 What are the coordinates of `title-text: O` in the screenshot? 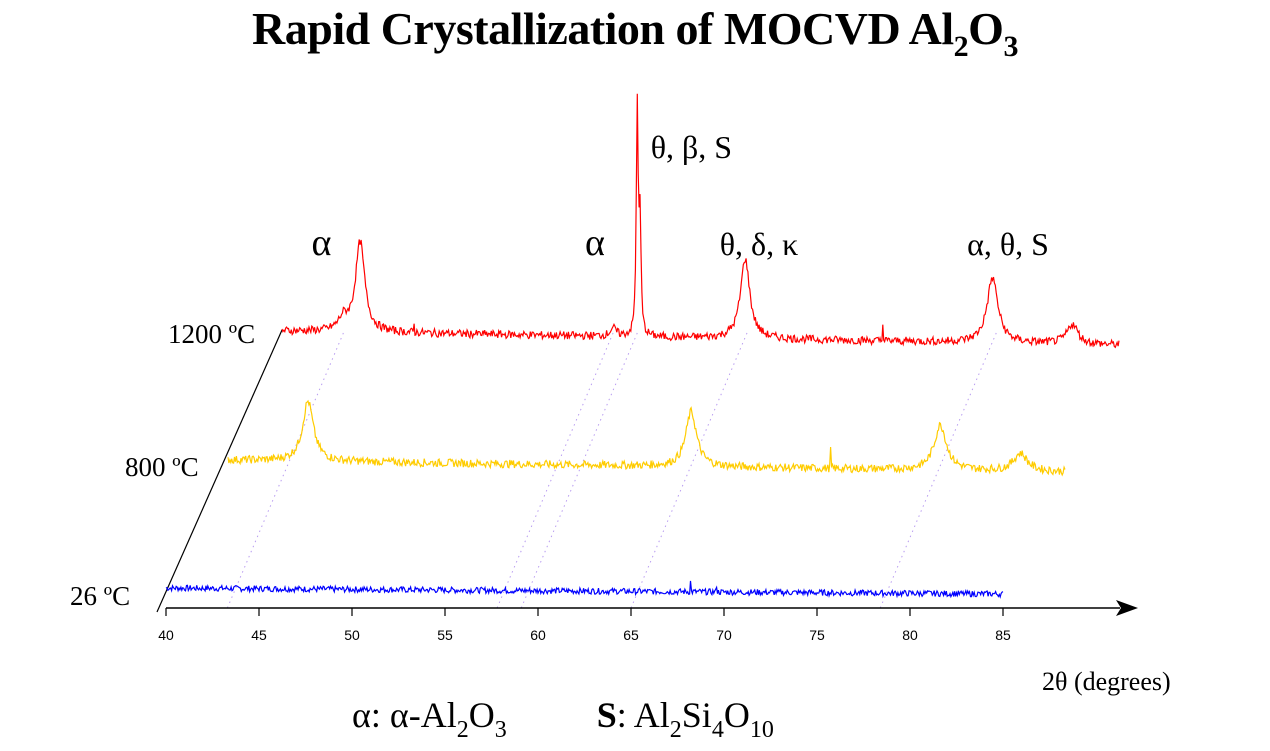 It's located at (986, 28).